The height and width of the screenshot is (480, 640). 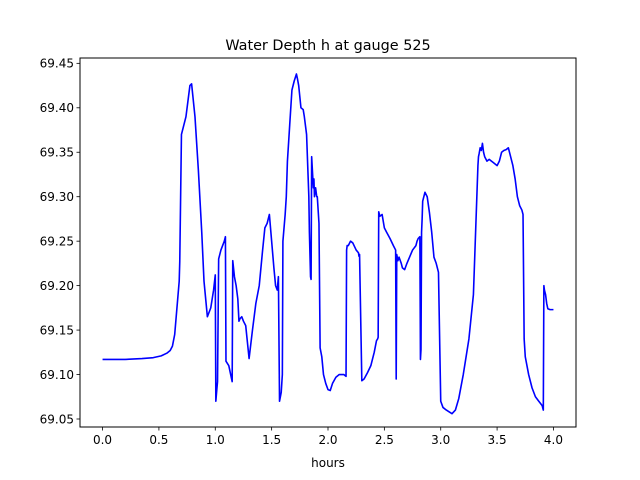 What do you see at coordinates (271, 440) in the screenshot?
I see `x-tick-label: 1.5` at bounding box center [271, 440].